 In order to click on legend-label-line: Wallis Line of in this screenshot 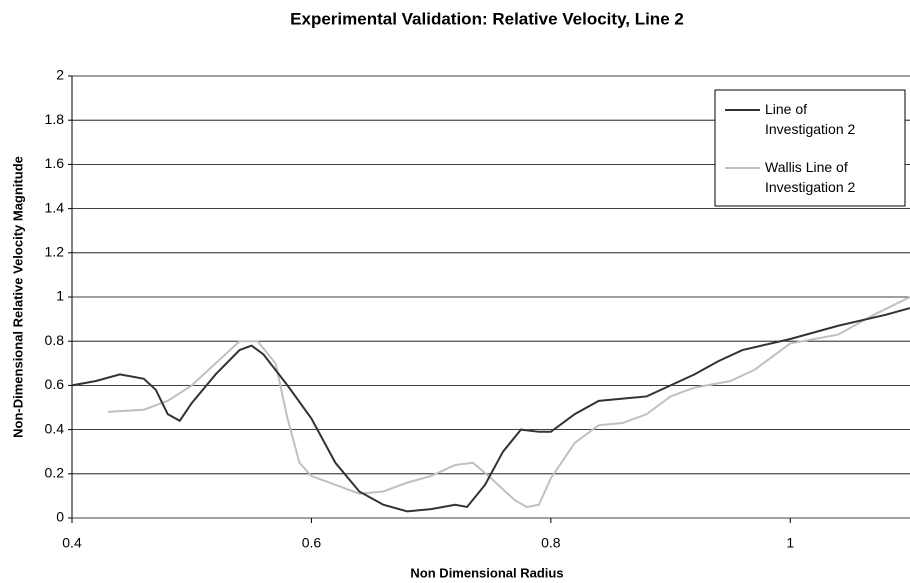, I will do `click(806, 167)`.